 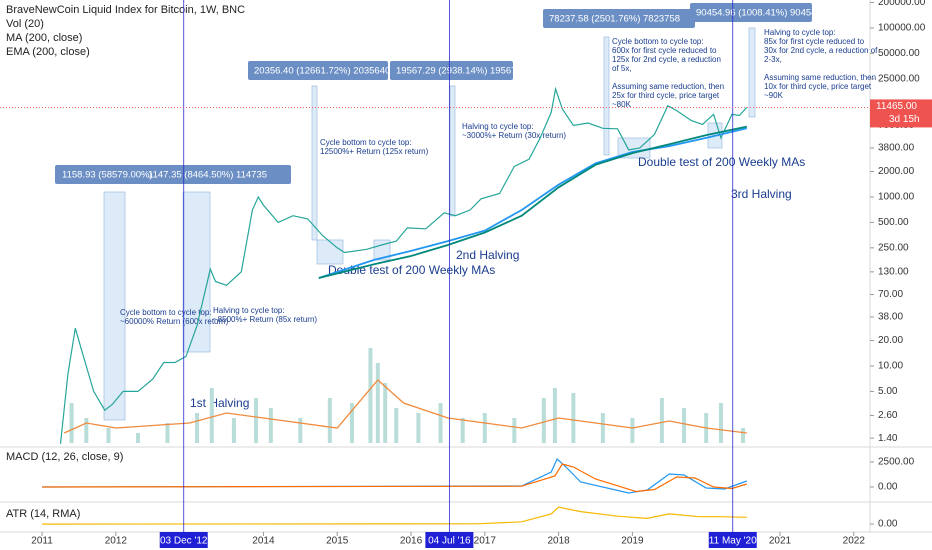 I want to click on note-line: 125x for 2nd cycle, a reduction, so click(x=666, y=59).